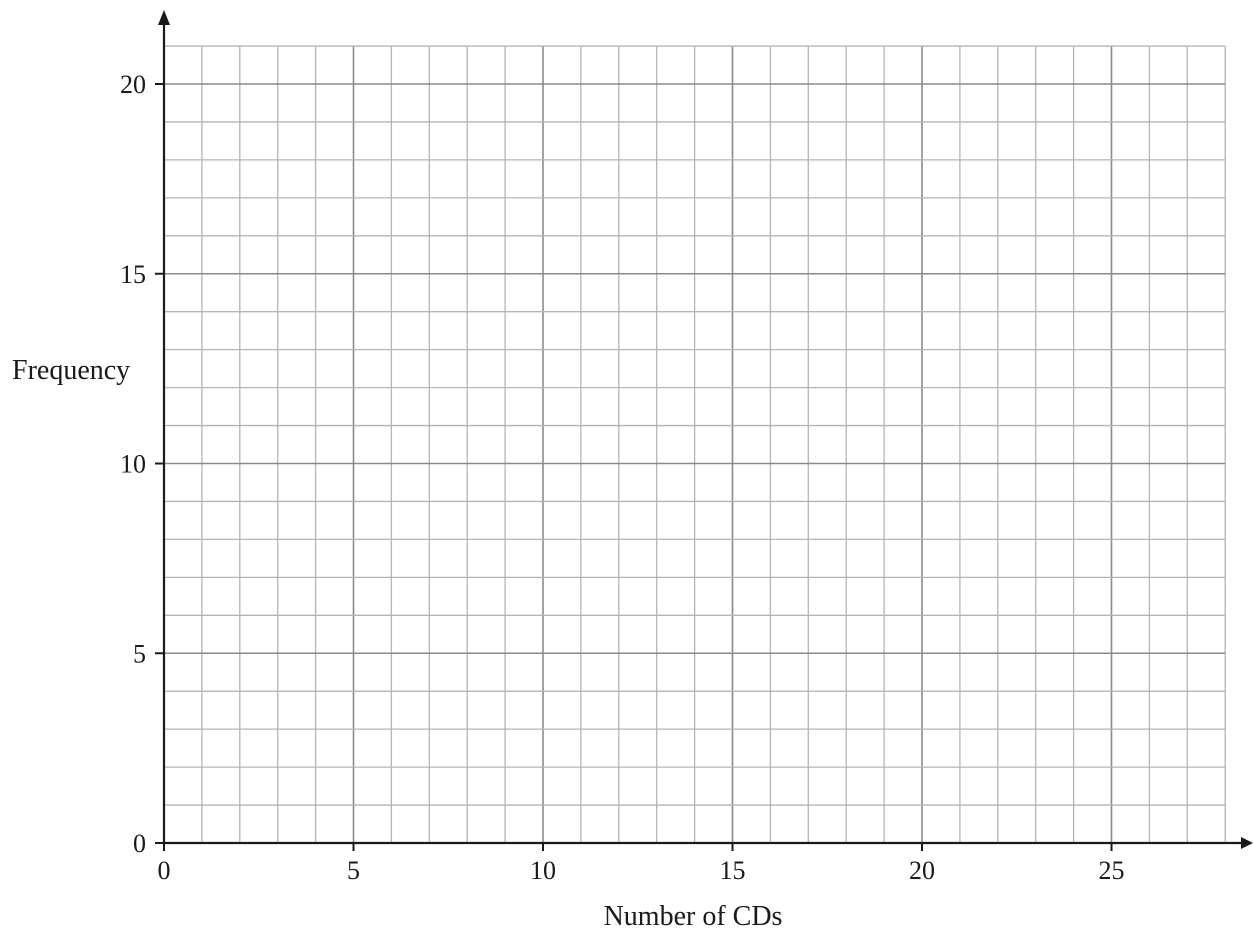  What do you see at coordinates (733, 870) in the screenshot?
I see `x-tick-label: 15` at bounding box center [733, 870].